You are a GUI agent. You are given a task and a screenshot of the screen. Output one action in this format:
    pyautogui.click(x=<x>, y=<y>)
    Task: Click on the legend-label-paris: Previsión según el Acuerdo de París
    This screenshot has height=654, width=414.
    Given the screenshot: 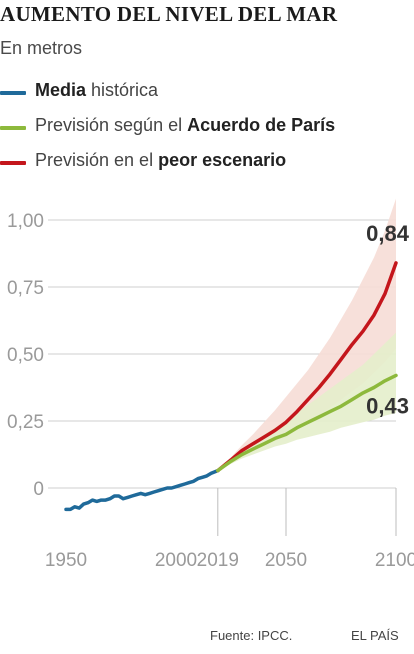 What is the action you would take?
    pyautogui.click(x=185, y=125)
    